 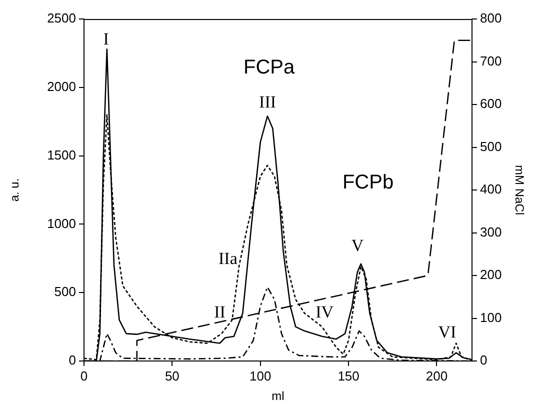 What do you see at coordinates (72, 360) in the screenshot?
I see `y-tick-label: 0` at bounding box center [72, 360].